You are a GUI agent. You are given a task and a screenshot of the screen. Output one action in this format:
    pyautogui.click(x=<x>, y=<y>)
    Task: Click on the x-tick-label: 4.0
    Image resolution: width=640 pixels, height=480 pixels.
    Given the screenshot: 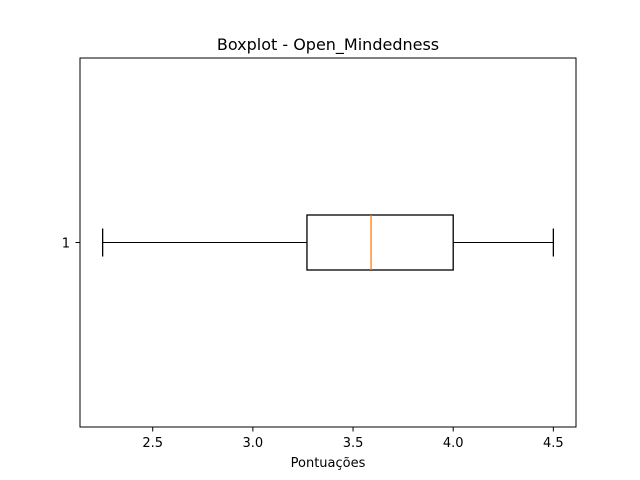 What is the action you would take?
    pyautogui.click(x=453, y=443)
    